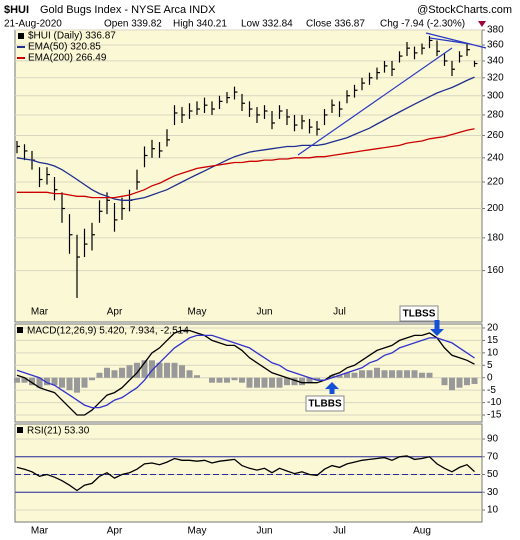 Image resolution: width=520 pixels, height=540 pixels. Describe the element at coordinates (21, 36) in the screenshot. I see `legend-swatch` at that location.